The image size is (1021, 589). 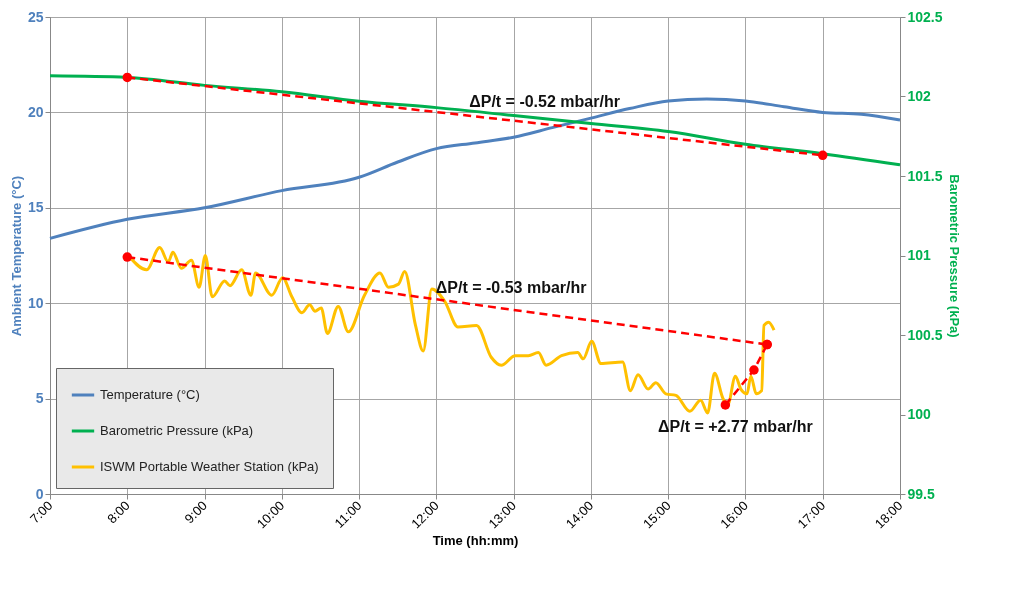 I want to click on y-axis-title: Ambient Temperature (°C), so click(x=16, y=256).